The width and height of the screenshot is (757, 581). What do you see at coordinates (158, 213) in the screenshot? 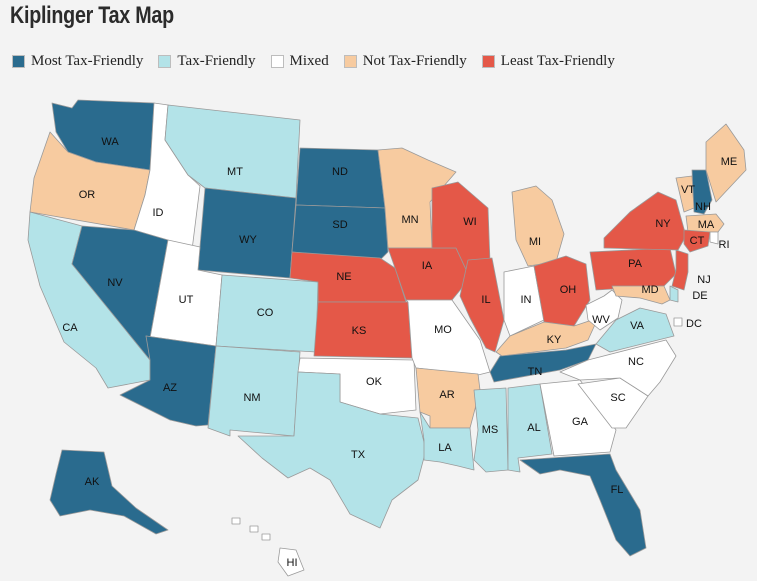
I see `state-label-id: ID` at bounding box center [158, 213].